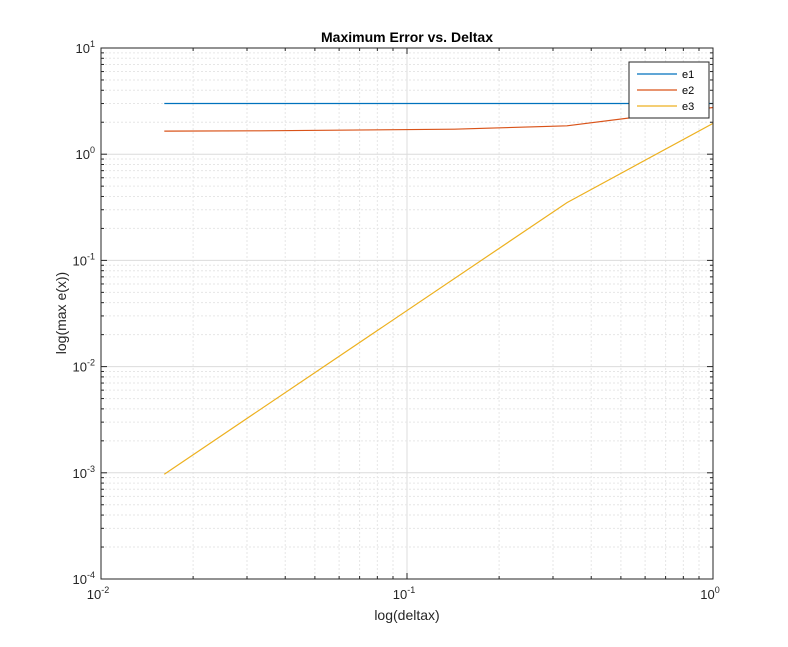 This screenshot has height=647, width=788. What do you see at coordinates (85, 47) in the screenshot?
I see `y-tick-label: 10¹` at bounding box center [85, 47].